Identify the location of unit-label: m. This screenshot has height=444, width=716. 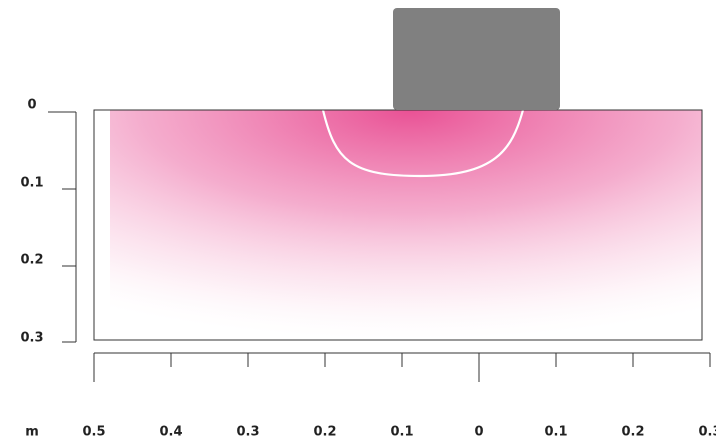
(32, 432).